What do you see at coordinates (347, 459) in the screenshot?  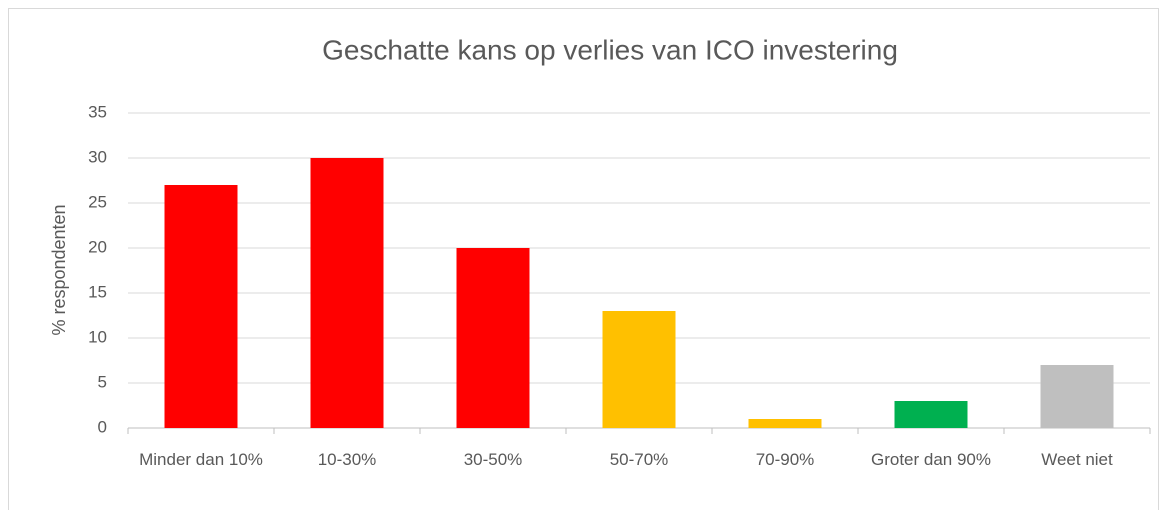 I see `x-tick-label: 10-30%` at bounding box center [347, 459].